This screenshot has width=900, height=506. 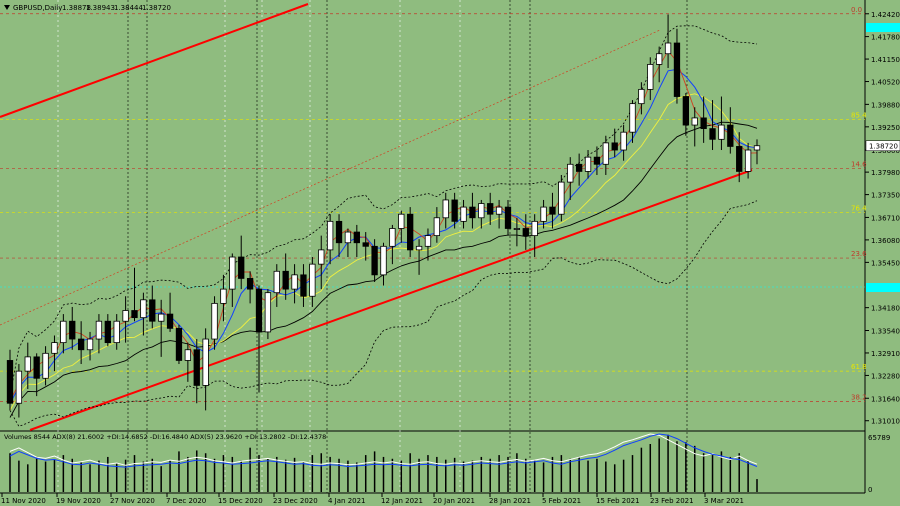 I want to click on price-tick-label: 1.33540, so click(x=885, y=331).